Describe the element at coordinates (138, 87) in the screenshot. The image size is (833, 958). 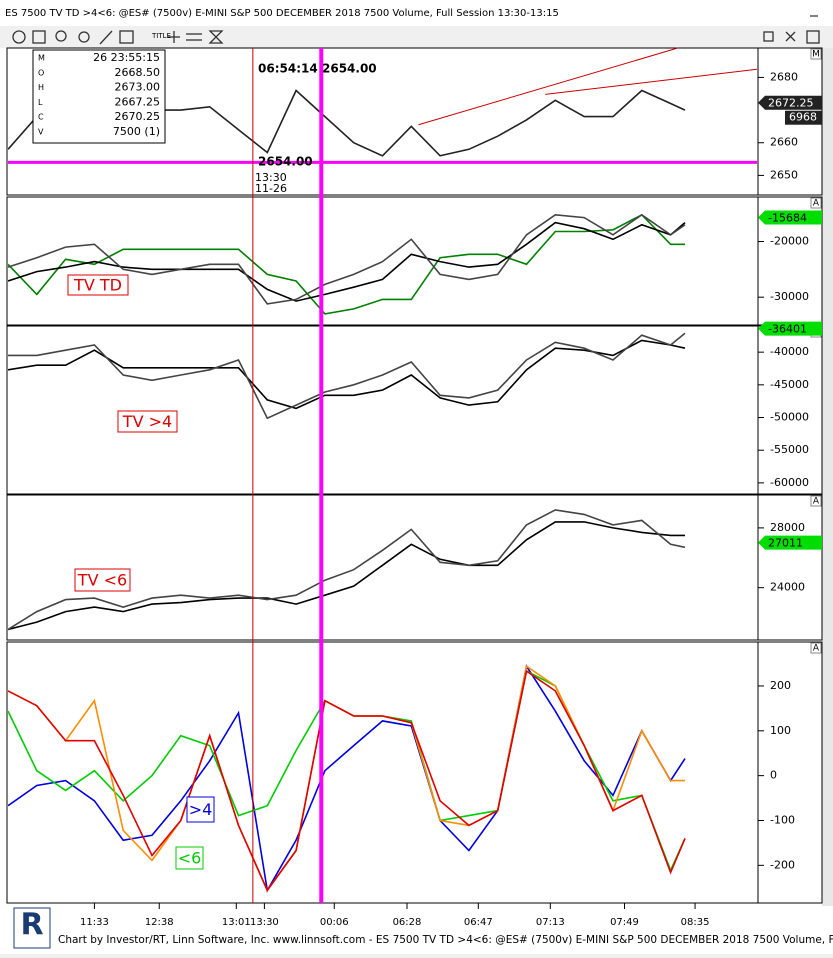
I see `info-value: 2673.00` at that location.